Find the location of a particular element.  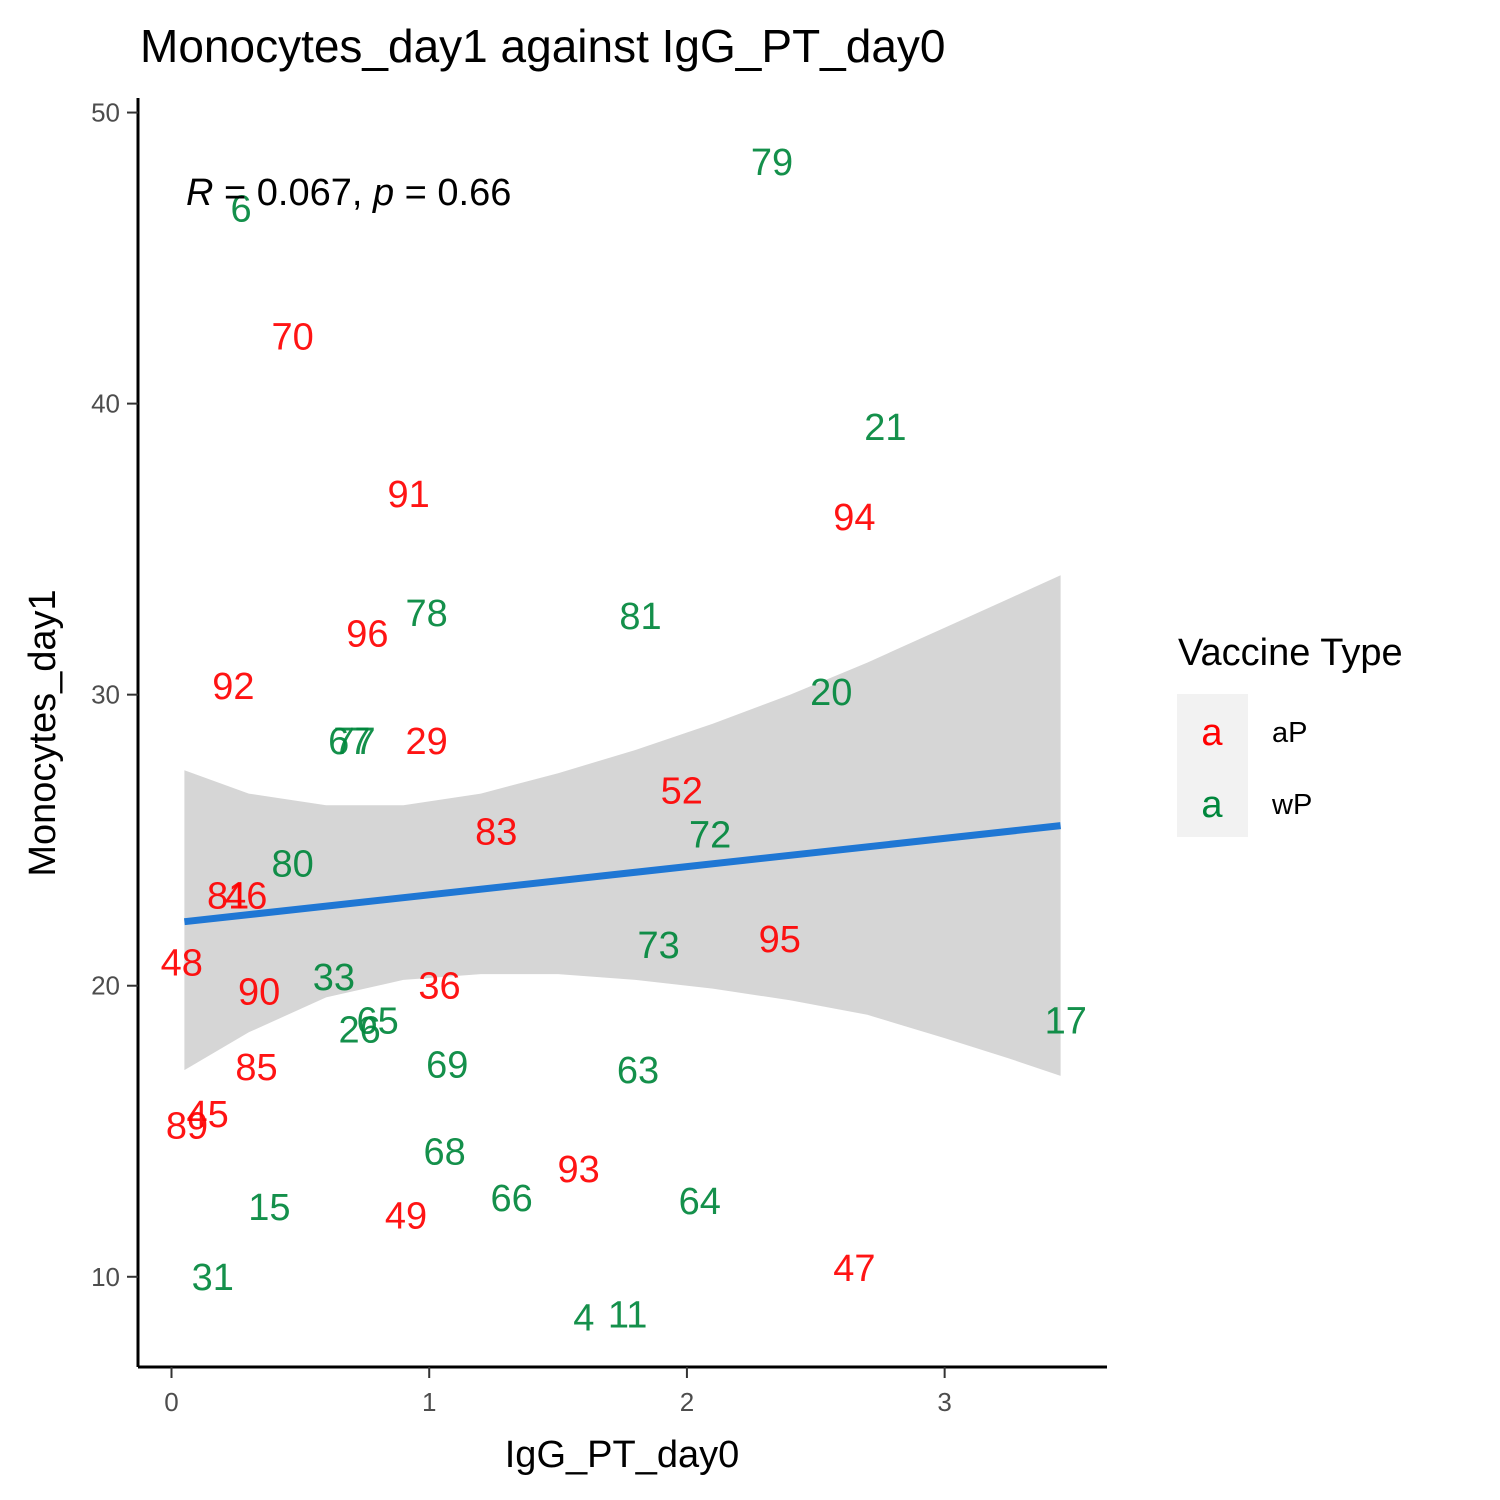

point-label-ap-29: 29 is located at coordinates (426, 742).